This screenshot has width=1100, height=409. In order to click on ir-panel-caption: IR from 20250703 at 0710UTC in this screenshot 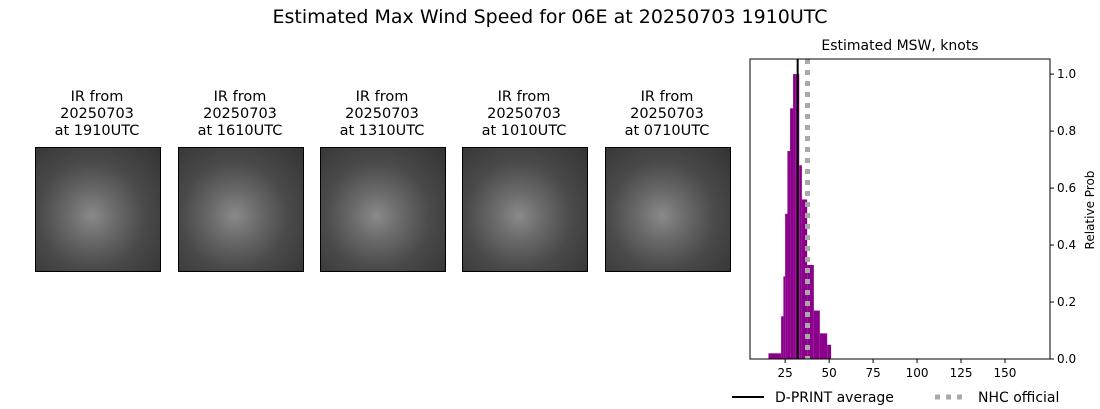, I will do `click(667, 114)`.